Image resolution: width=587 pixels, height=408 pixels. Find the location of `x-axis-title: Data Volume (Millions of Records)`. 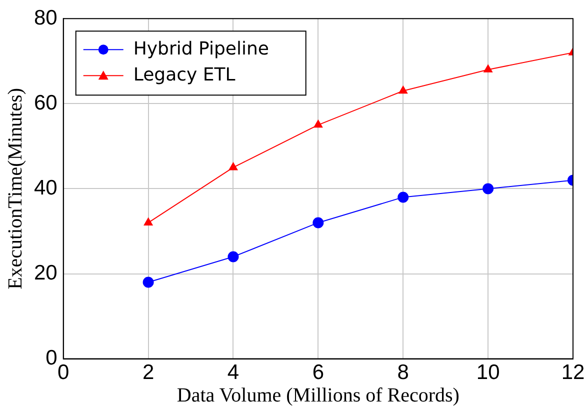

x-axis-title: Data Volume (Millions of Records) is located at coordinates (318, 395).